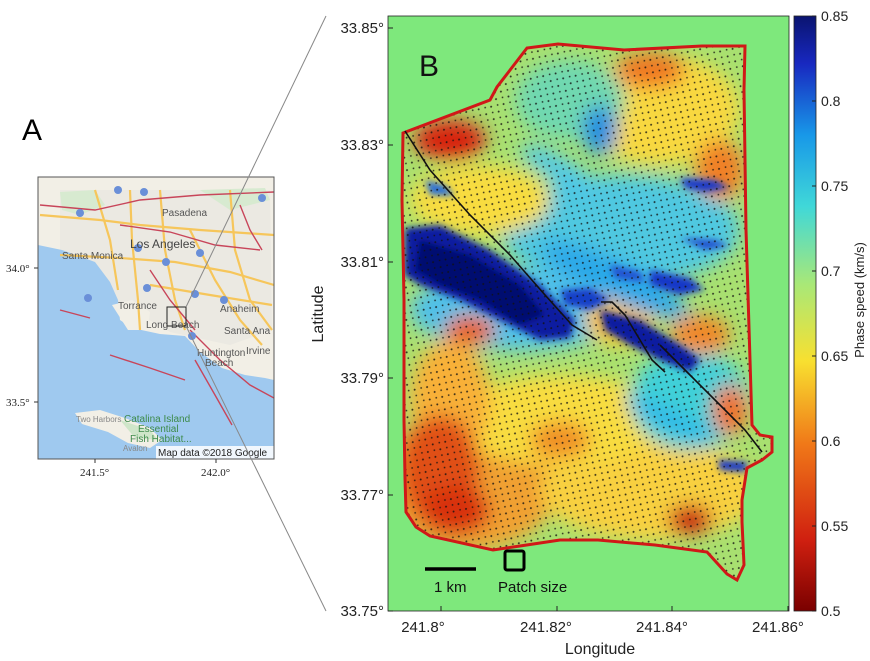  What do you see at coordinates (213, 453) in the screenshot?
I see `map-attribution: Map data ©2018 Google` at bounding box center [213, 453].